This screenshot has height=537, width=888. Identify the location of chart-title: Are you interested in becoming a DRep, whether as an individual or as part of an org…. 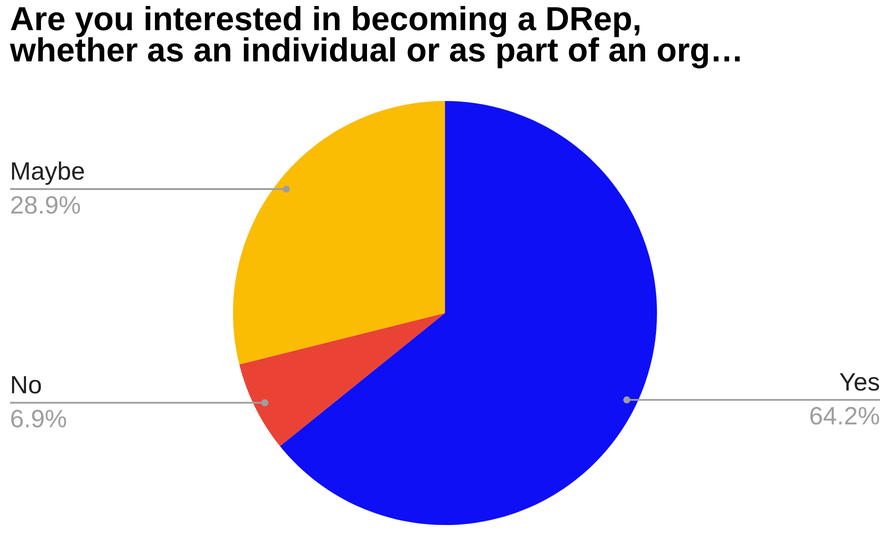
(375, 37).